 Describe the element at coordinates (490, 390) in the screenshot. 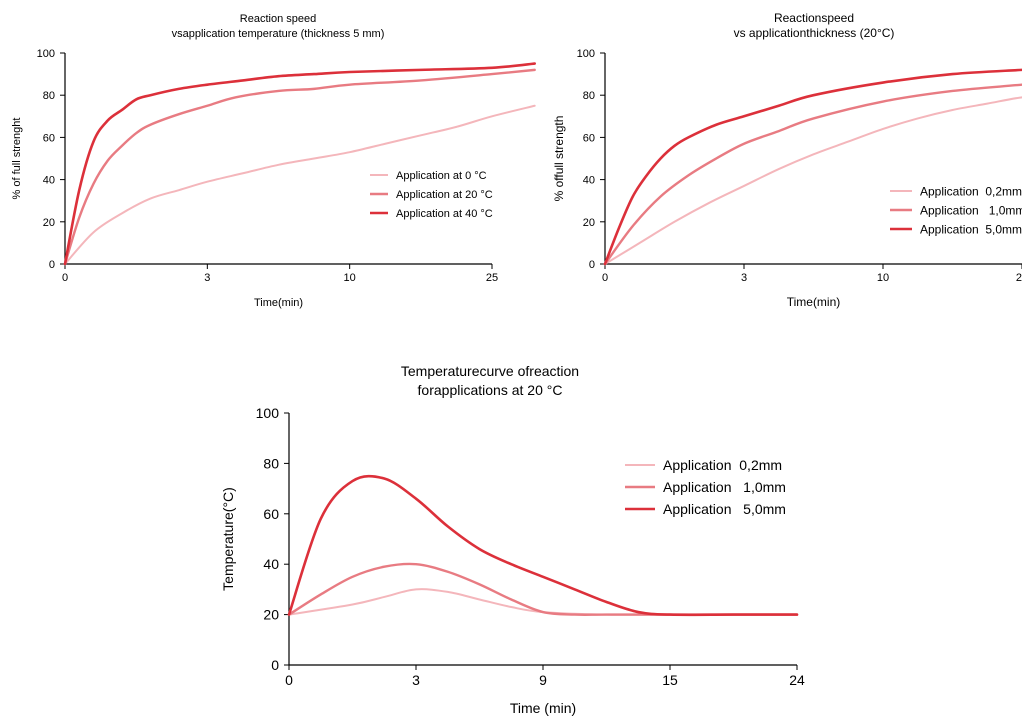

I see `chart-subtitle: forapplications at 20 °C` at that location.